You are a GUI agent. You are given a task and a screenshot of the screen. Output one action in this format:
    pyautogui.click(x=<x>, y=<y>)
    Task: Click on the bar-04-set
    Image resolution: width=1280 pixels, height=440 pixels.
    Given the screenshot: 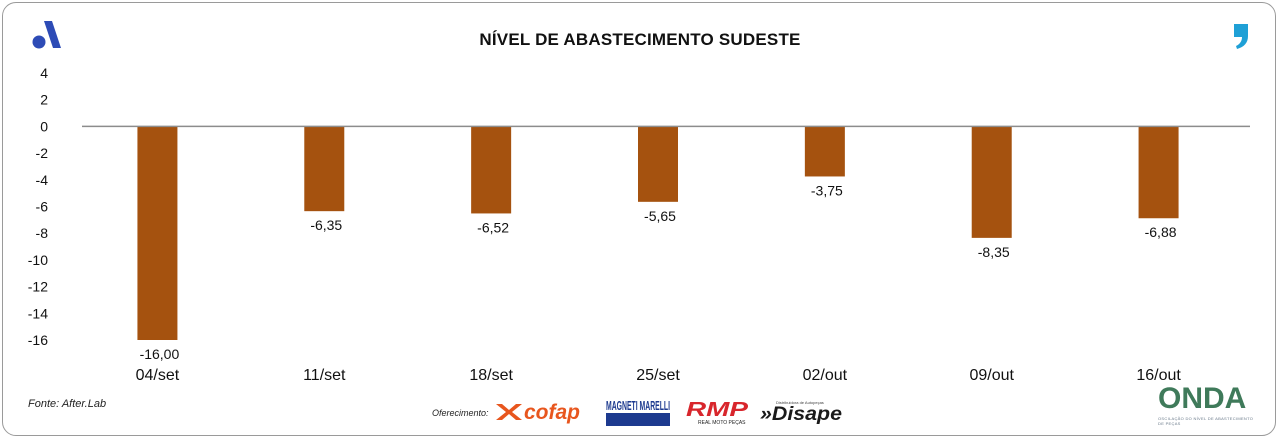 What is the action you would take?
    pyautogui.click(x=157, y=233)
    